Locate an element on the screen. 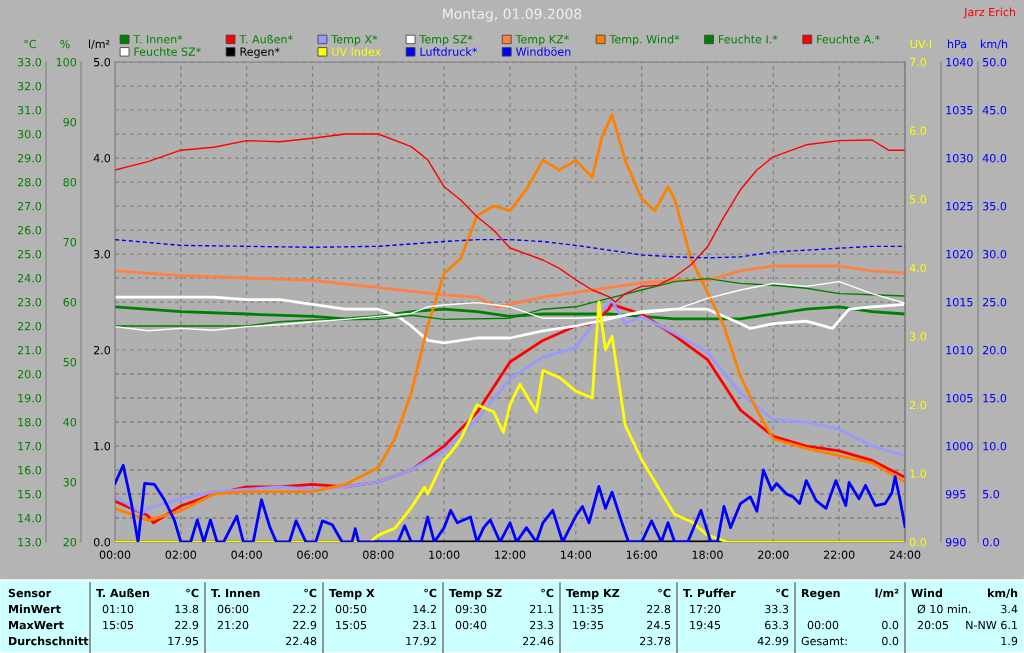  text: 42.99 is located at coordinates (773, 641).